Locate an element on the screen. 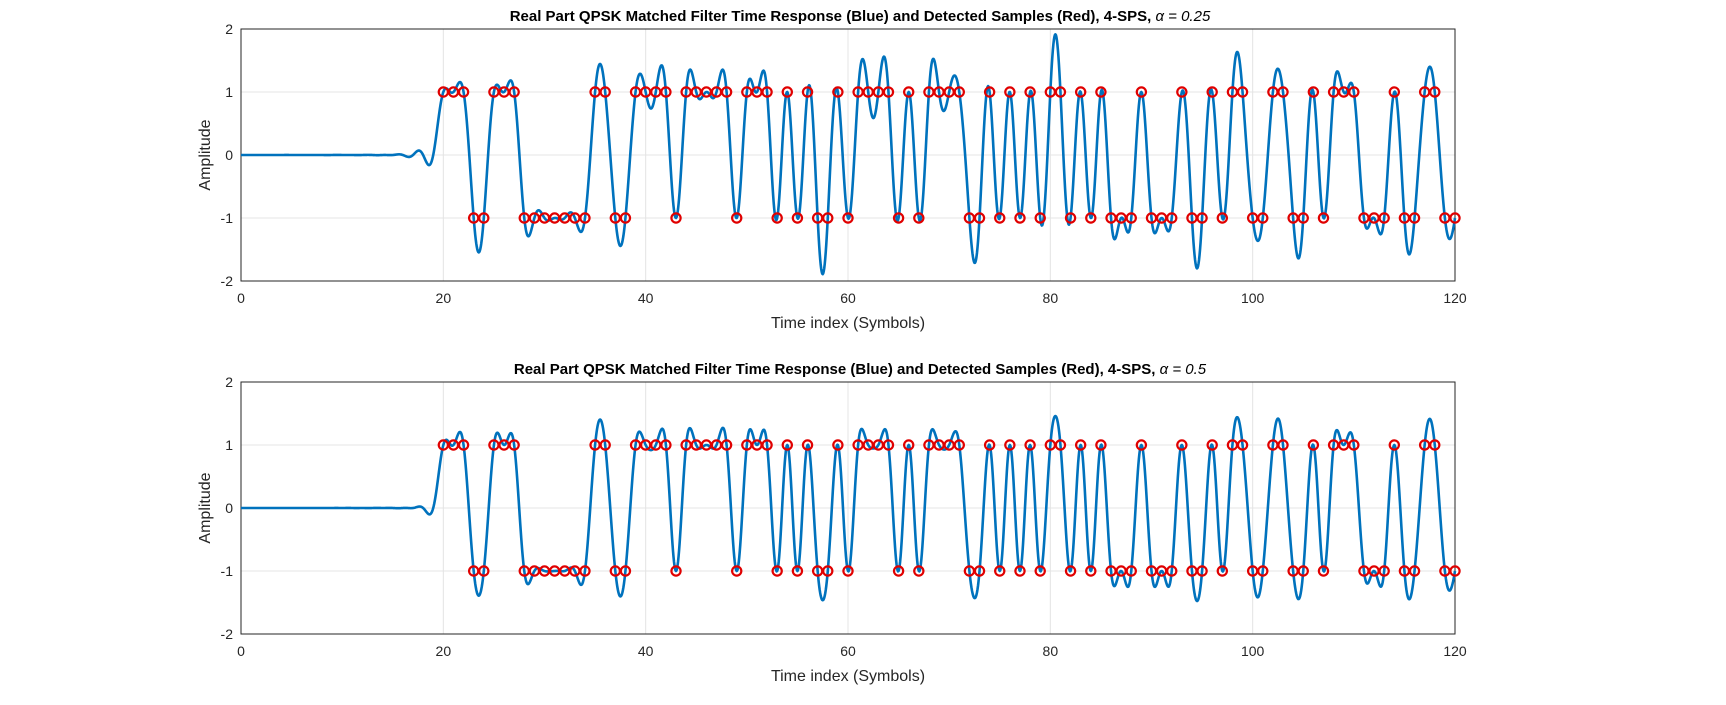 The image size is (1726, 705). y-tick-label: -1 is located at coordinates (227, 571).